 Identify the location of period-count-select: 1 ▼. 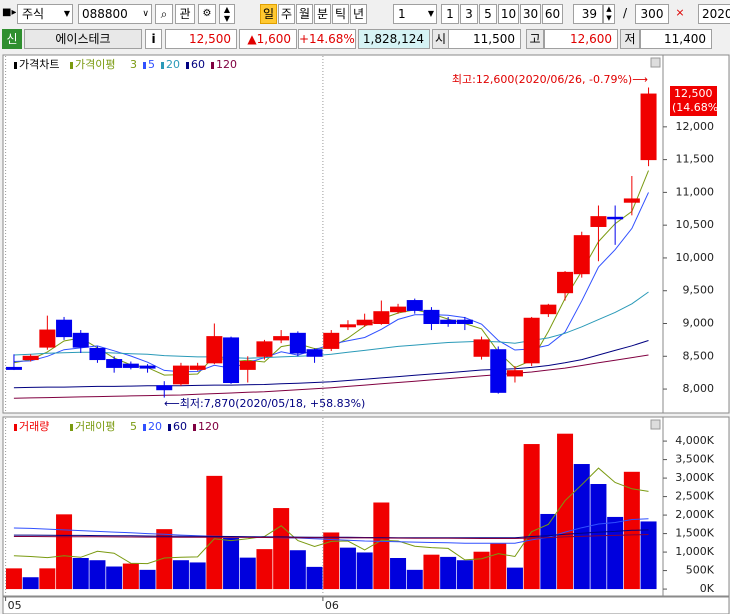
(415, 14).